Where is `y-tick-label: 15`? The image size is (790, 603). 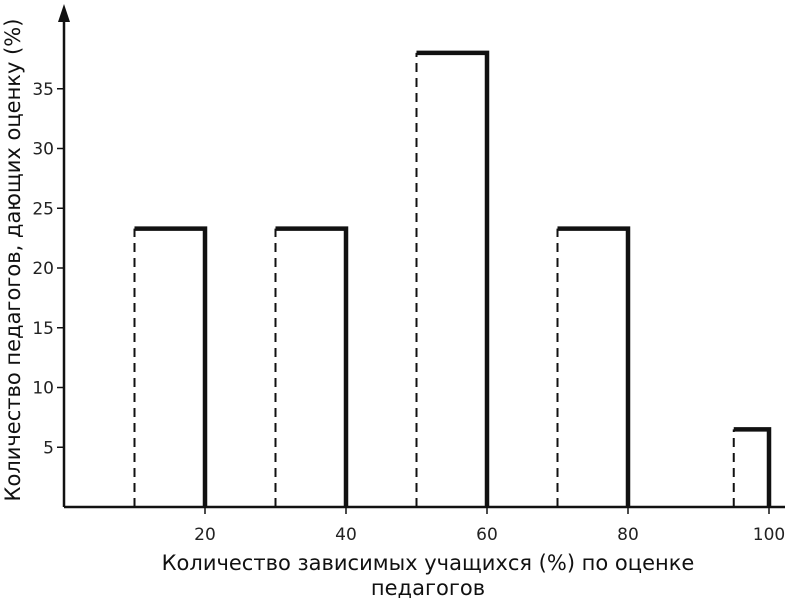
y-tick-label: 15 is located at coordinates (43, 329).